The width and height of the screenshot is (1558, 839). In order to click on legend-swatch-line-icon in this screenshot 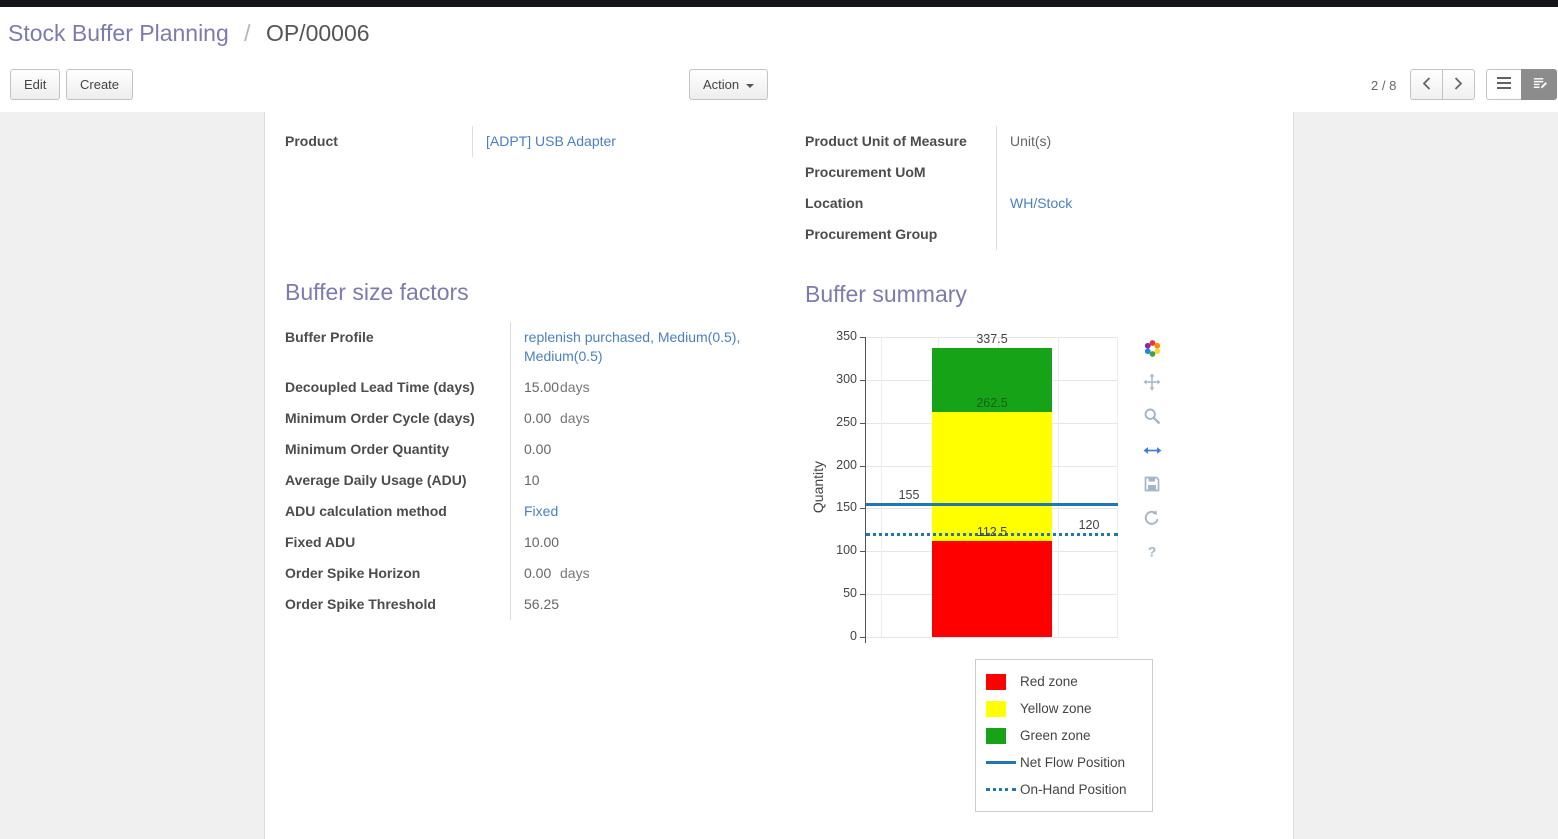, I will do `click(1003, 762)`.